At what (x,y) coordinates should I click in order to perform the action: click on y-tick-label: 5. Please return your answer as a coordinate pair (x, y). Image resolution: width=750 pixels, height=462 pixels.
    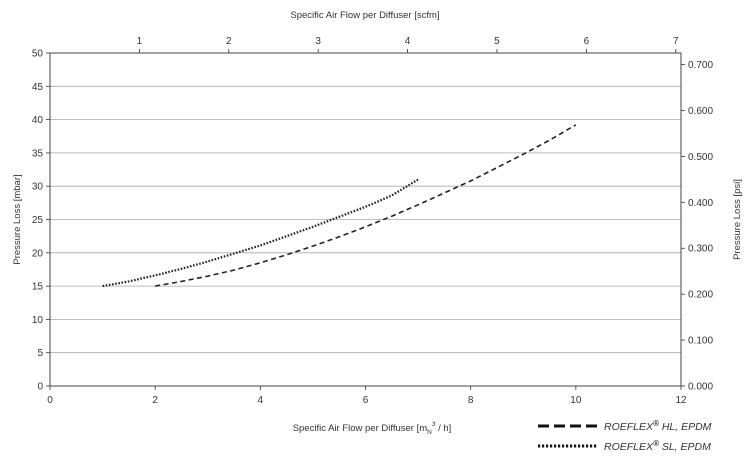
    Looking at the image, I should click on (40, 353).